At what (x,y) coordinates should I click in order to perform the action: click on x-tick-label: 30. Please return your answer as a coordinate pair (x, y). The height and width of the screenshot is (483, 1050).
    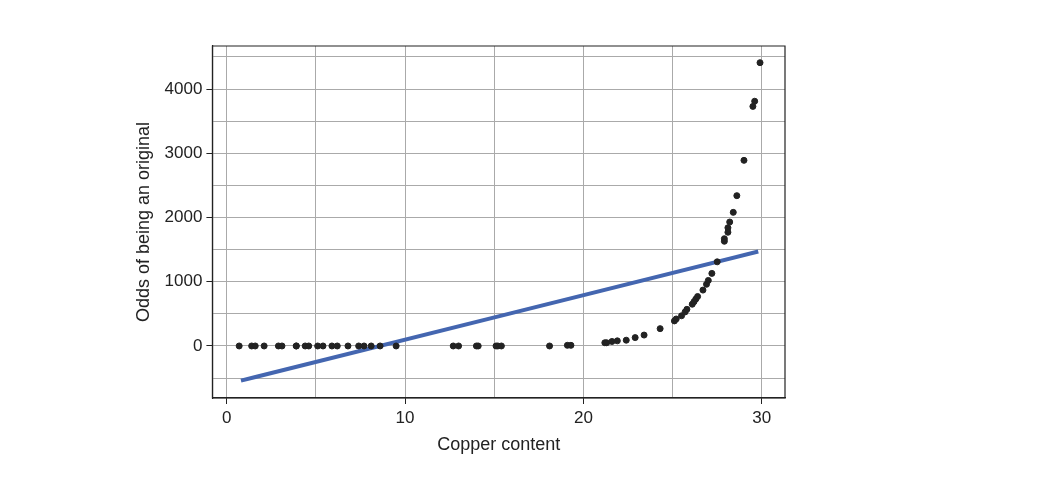
    Looking at the image, I should click on (762, 417).